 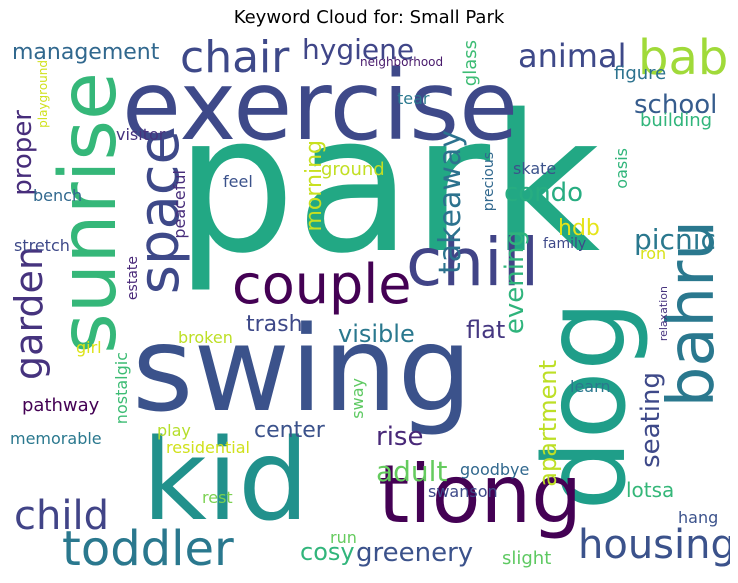 I want to click on word-evening: evening, so click(x=515, y=282).